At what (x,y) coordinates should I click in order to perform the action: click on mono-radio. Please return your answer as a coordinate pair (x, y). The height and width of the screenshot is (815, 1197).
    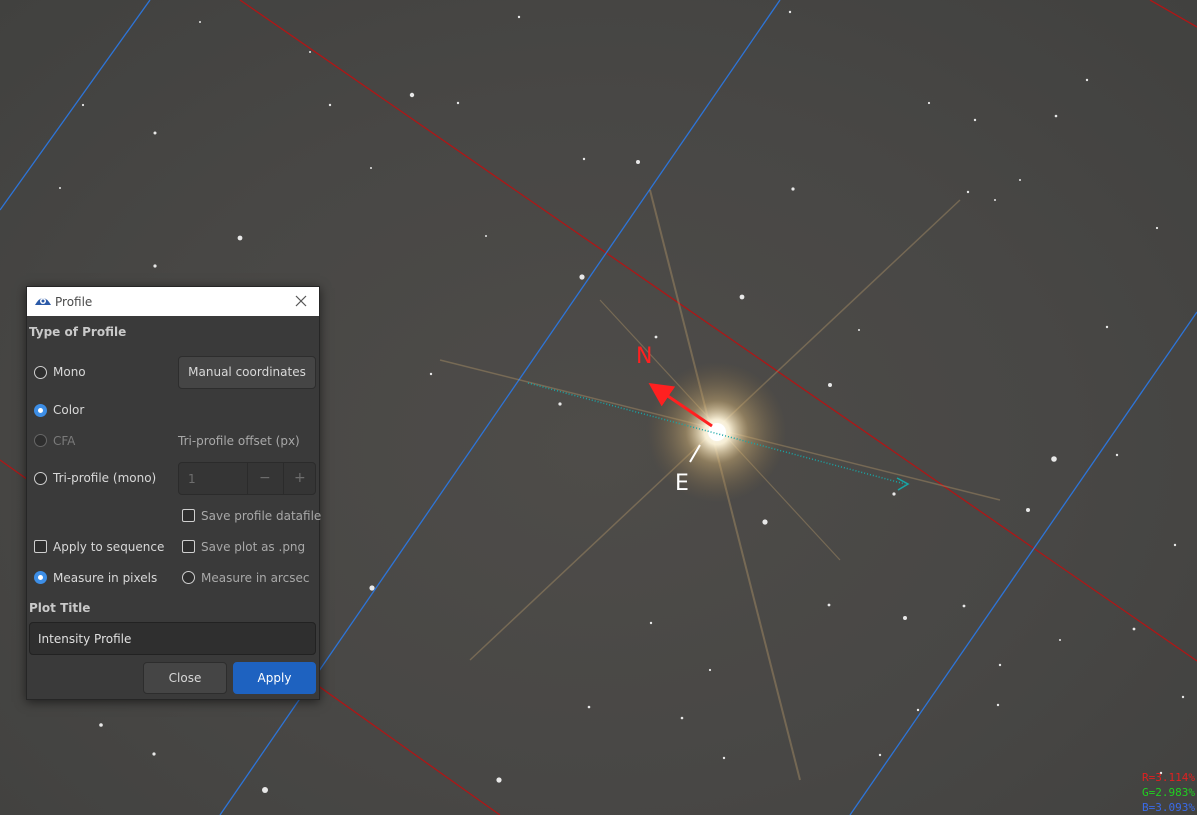
    Looking at the image, I should click on (40, 372).